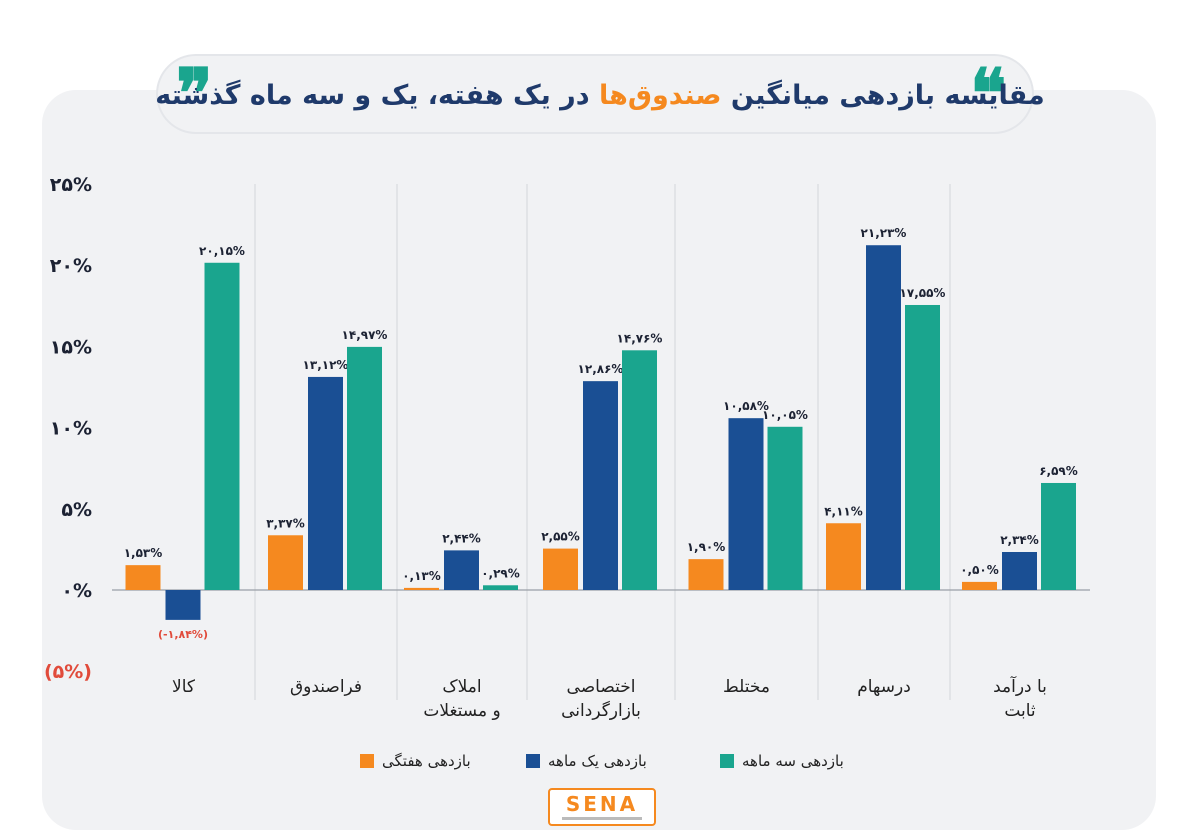 Image resolution: width=1200 pixels, height=836 pixels. What do you see at coordinates (884, 233) in the screenshot?
I see `data-label: ۲۱,۲۳%` at bounding box center [884, 233].